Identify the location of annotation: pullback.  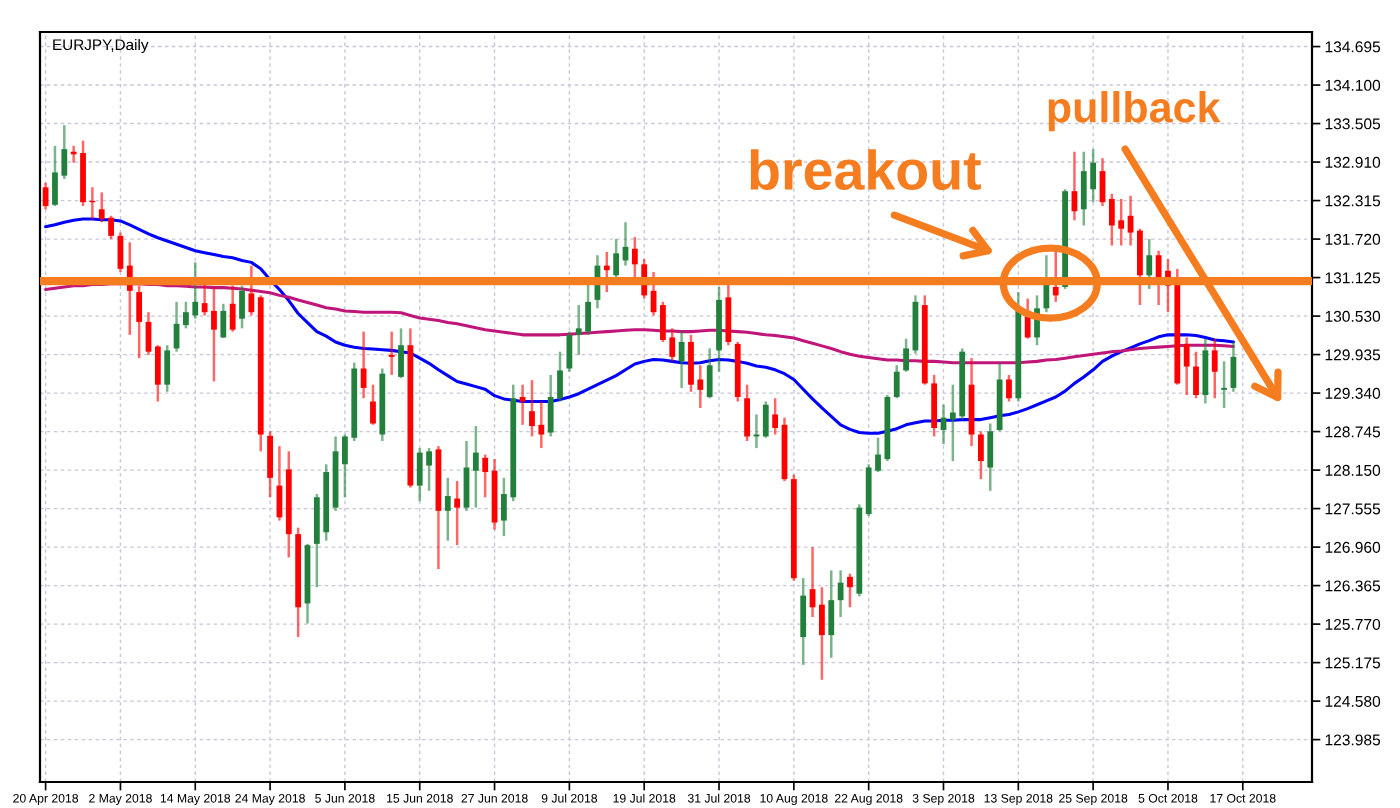
(1134, 111).